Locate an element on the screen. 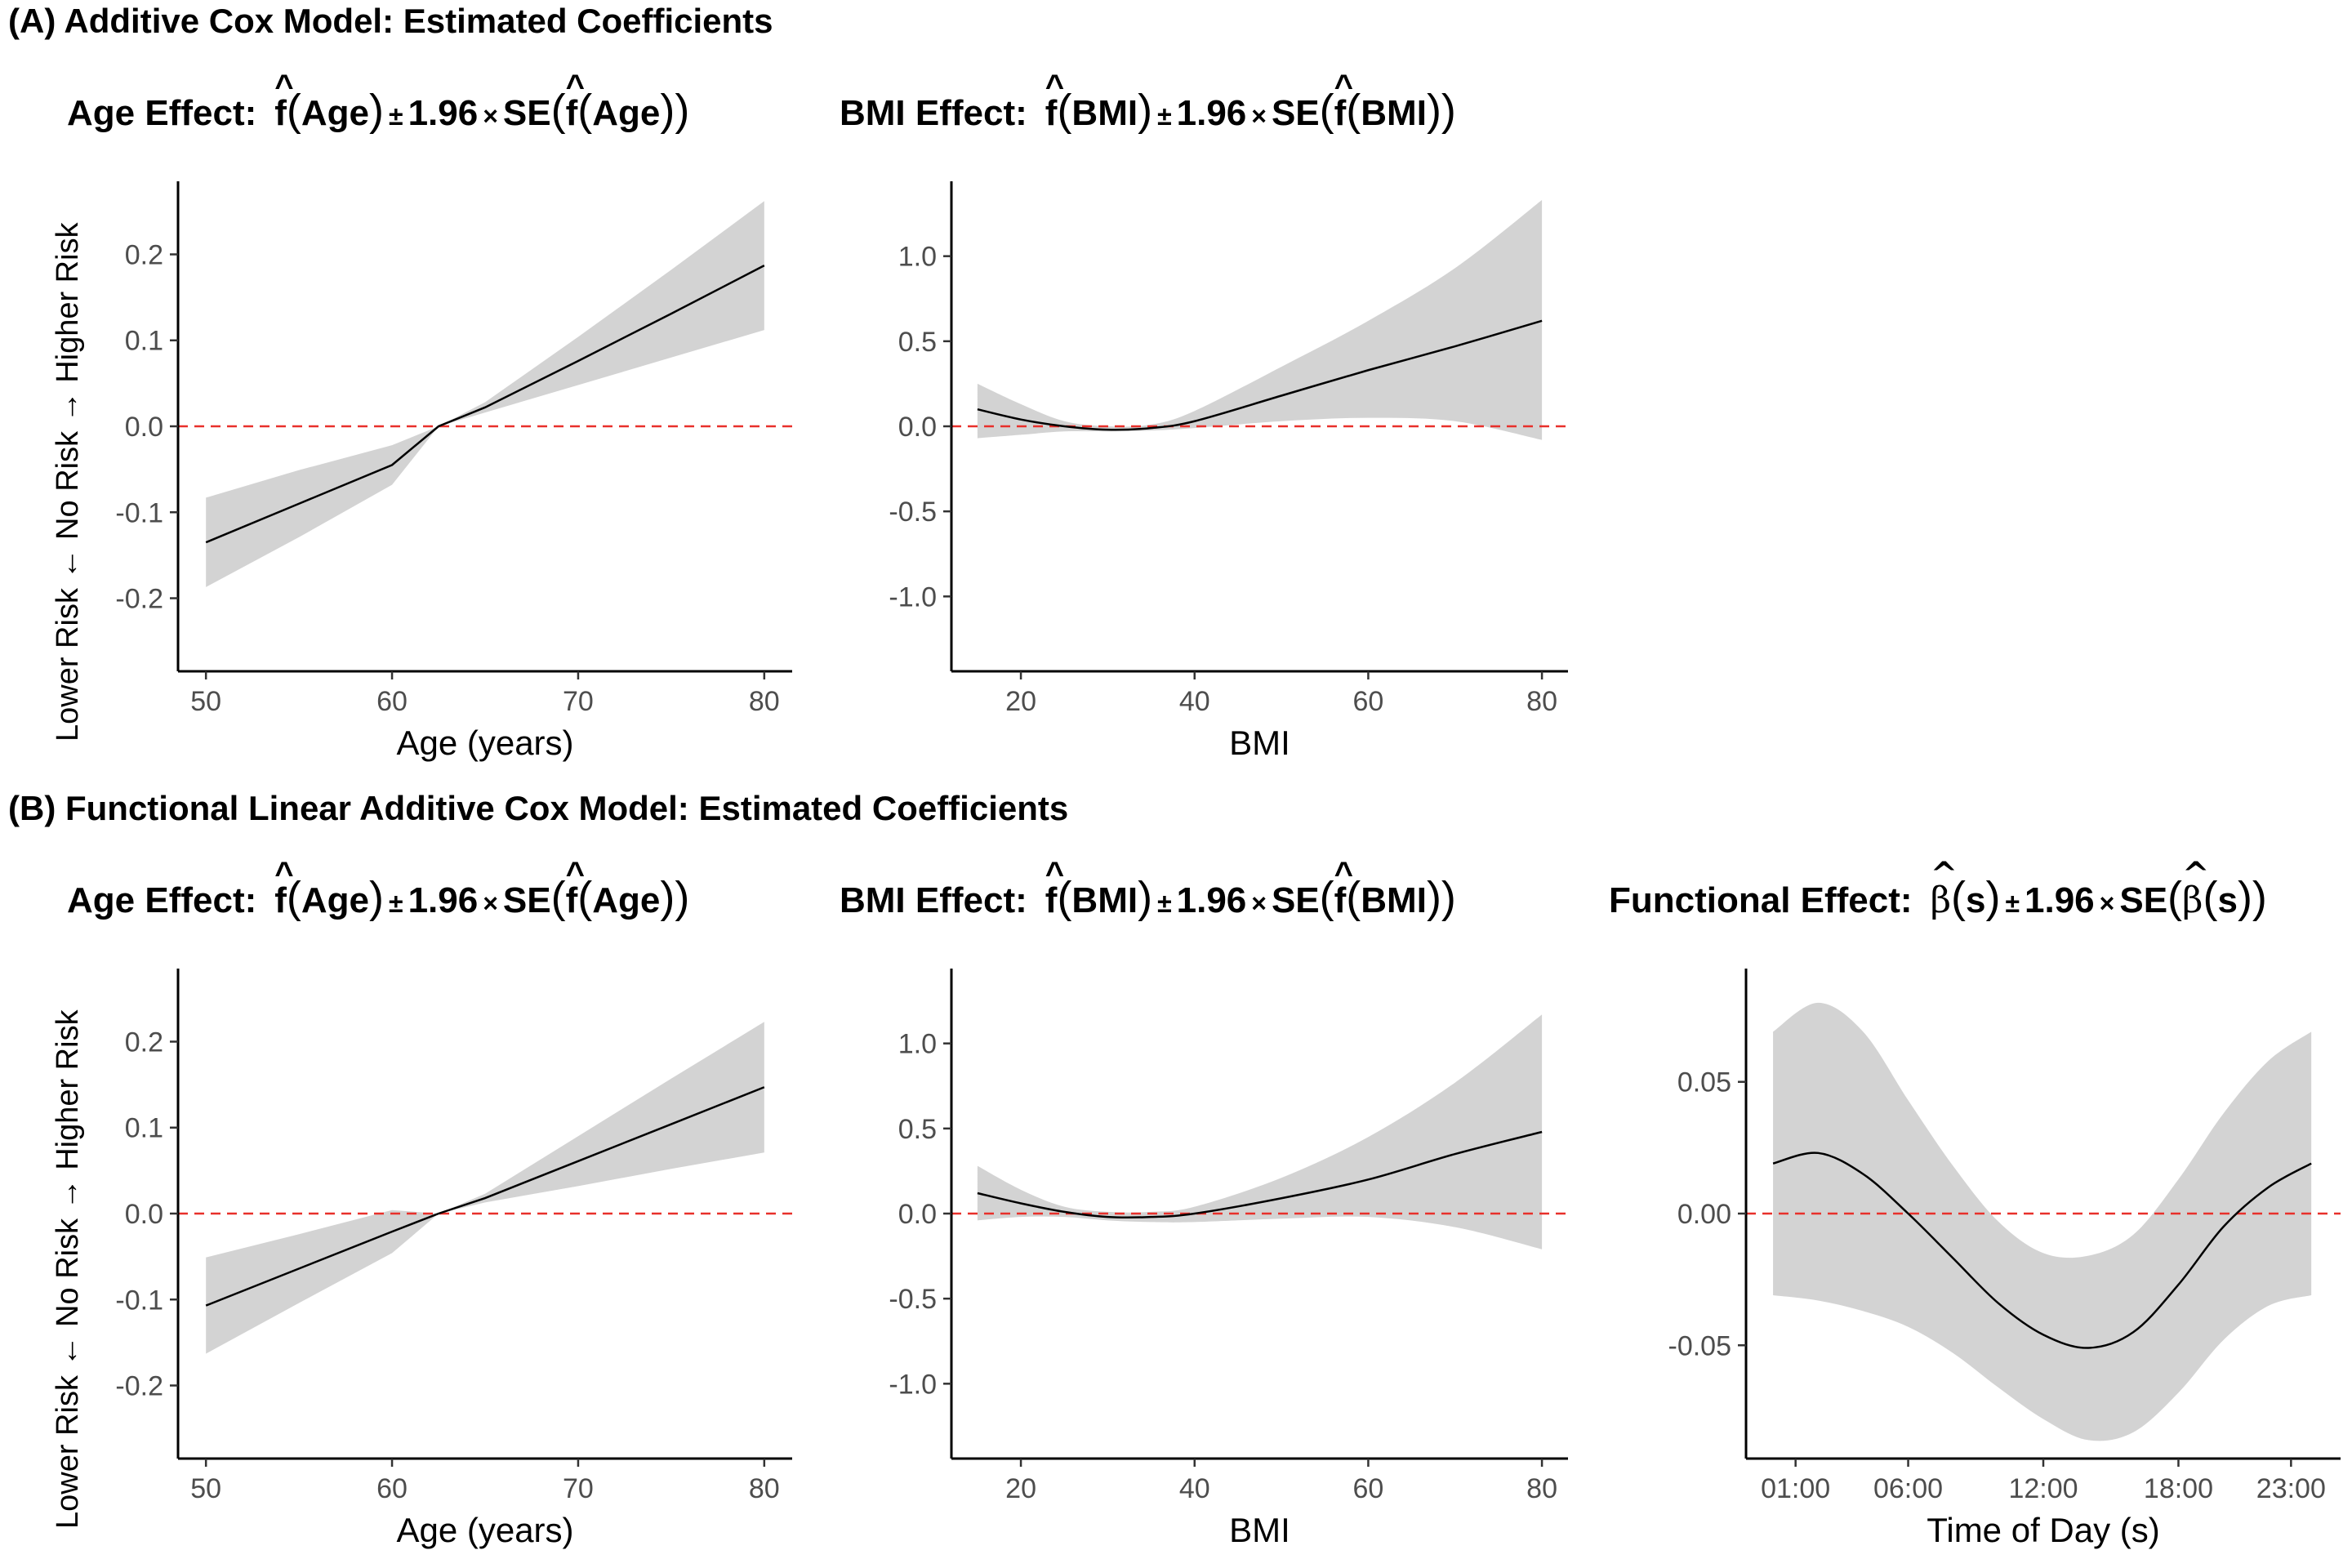 This screenshot has height=1568, width=2352. b-age-y-tick-label: 0.2 is located at coordinates (144, 1042).